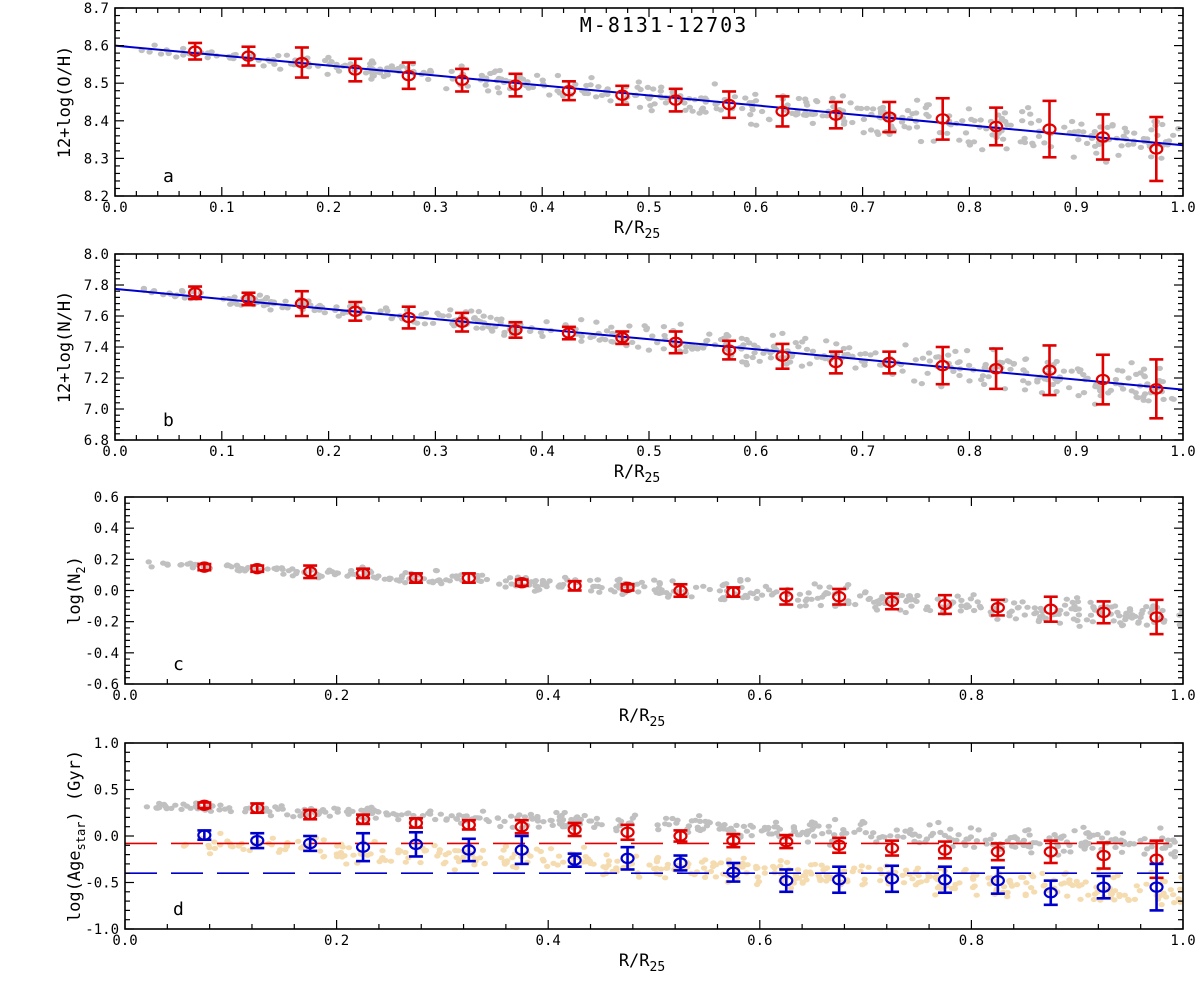 This screenshot has height=997, width=1200. What do you see at coordinates (336, 941) in the screenshot?
I see `x-tick-label: 0.2` at bounding box center [336, 941].